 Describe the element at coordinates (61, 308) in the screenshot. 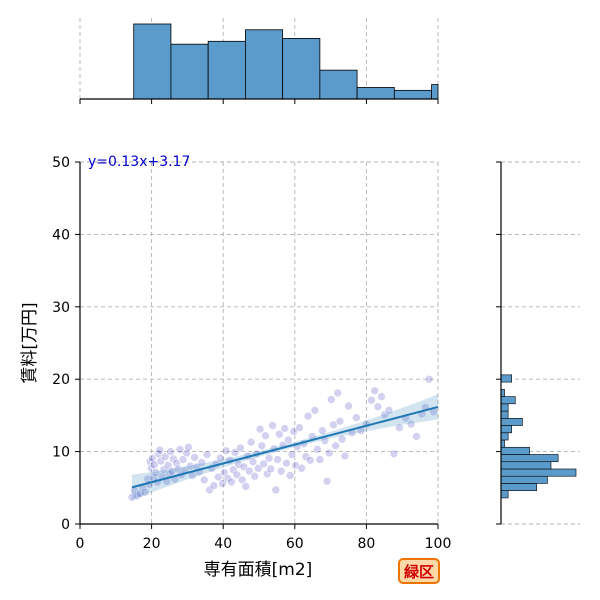

I see `y-tick-label: 30` at that location.